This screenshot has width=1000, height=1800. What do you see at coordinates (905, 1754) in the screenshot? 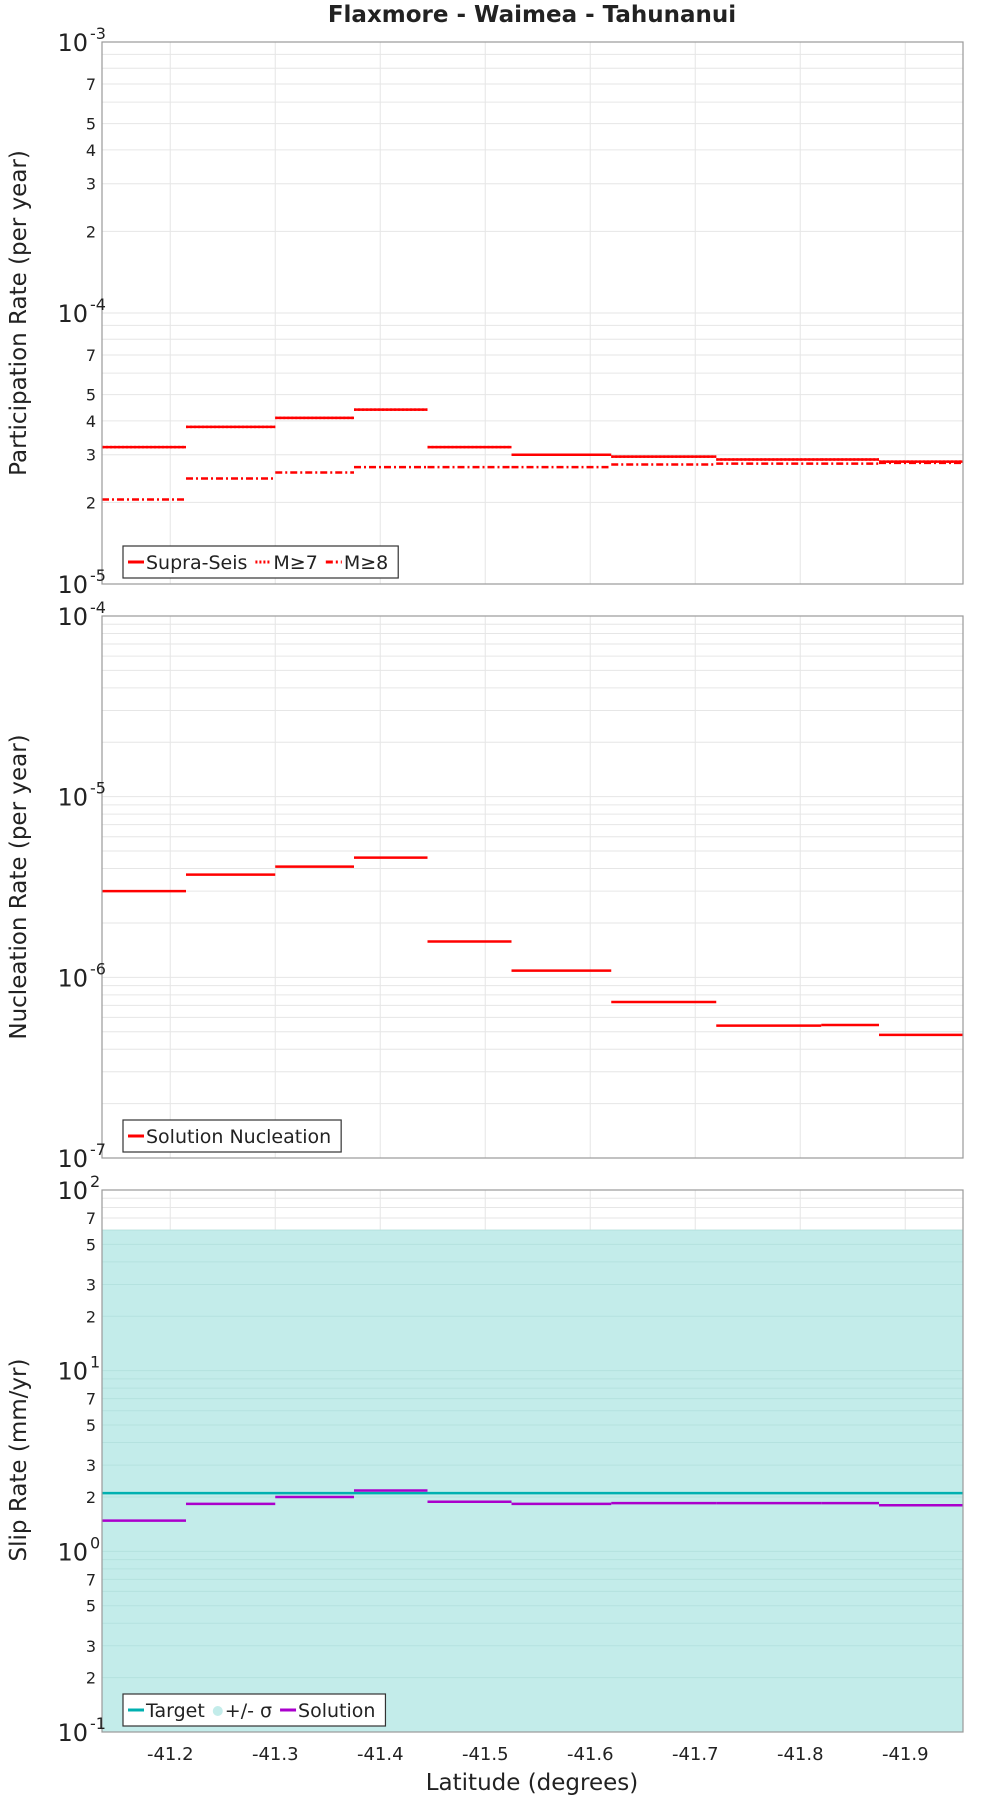
I see `x-tick-label: -41.9` at bounding box center [905, 1754].